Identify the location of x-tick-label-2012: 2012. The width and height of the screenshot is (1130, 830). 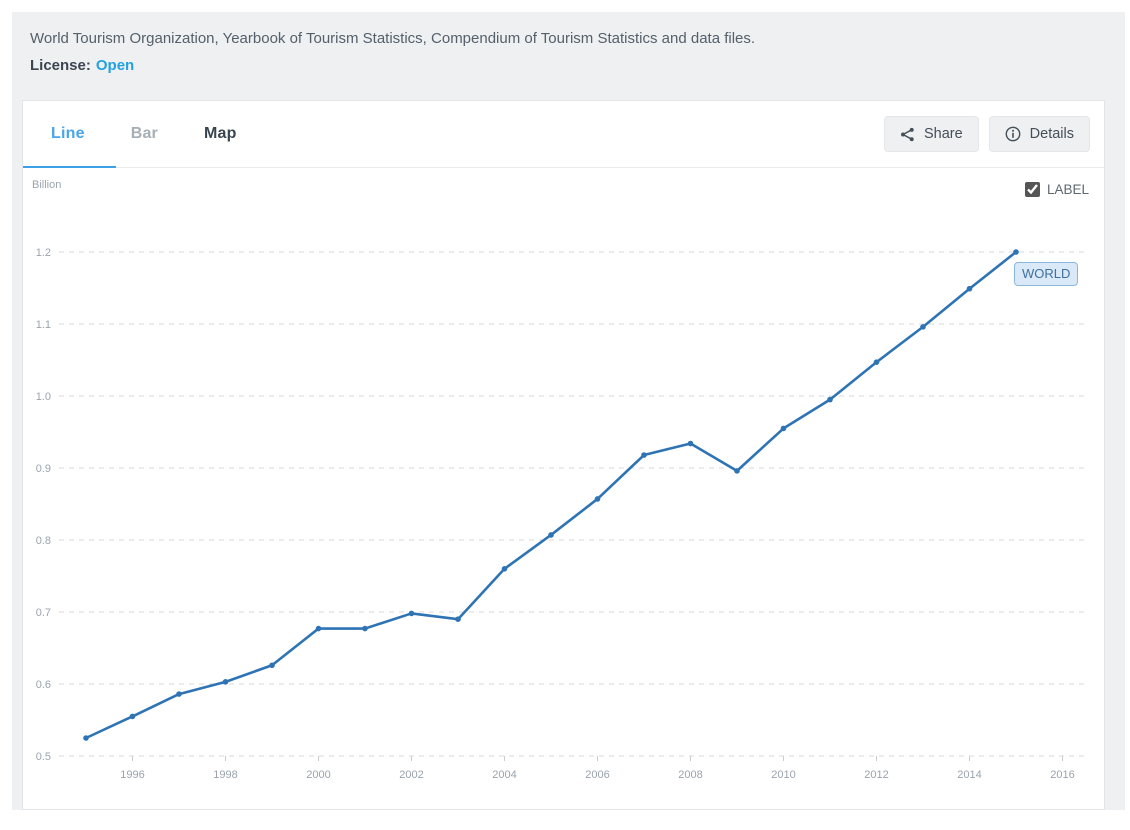
(876, 775).